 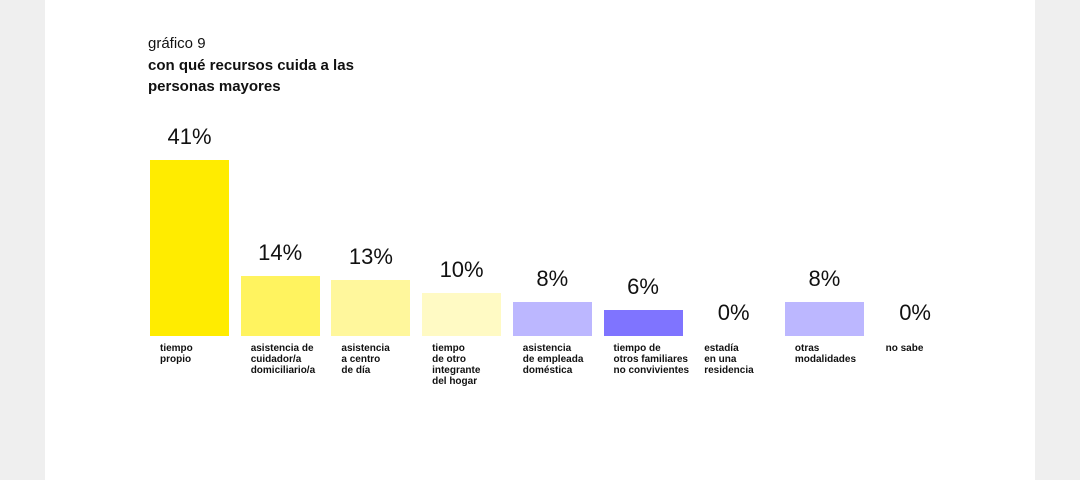 What do you see at coordinates (365, 359) in the screenshot?
I see `category-label: asistencia a centro de día` at bounding box center [365, 359].